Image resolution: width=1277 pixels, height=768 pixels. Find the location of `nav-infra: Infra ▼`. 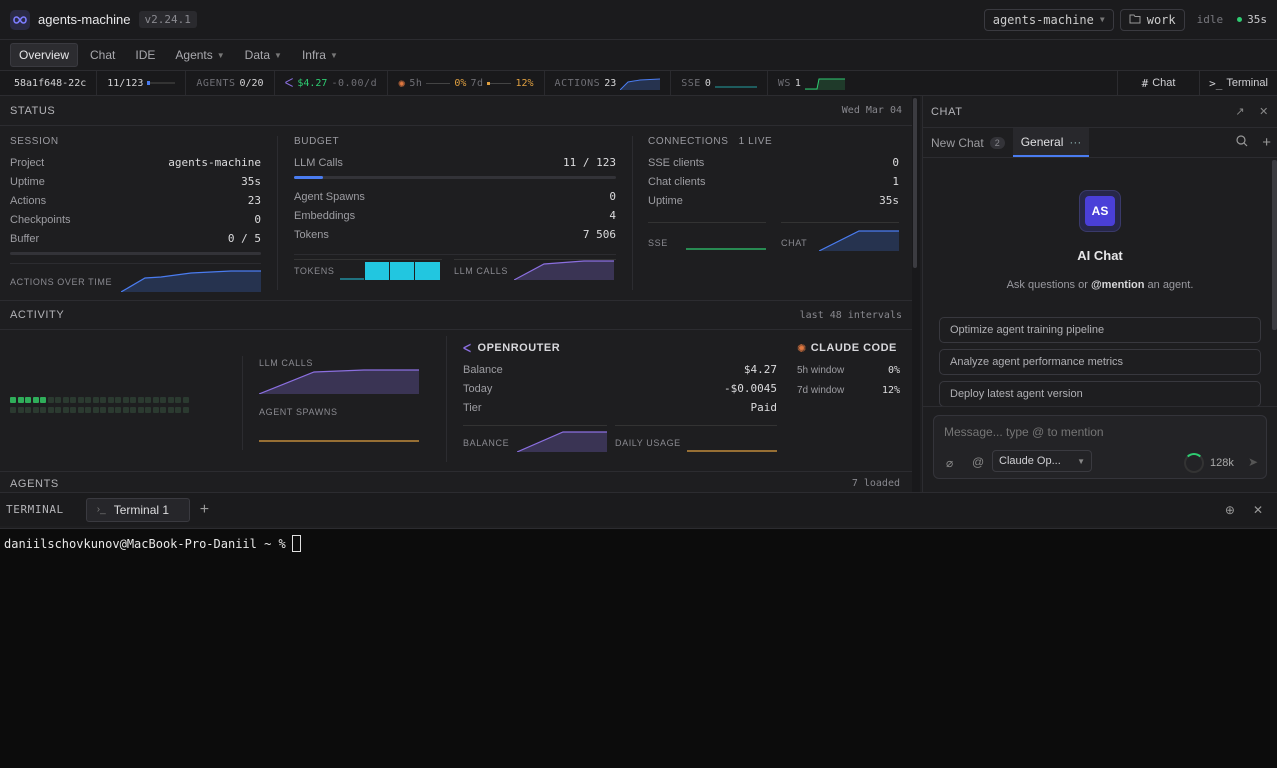

nav-infra: Infra ▼ is located at coordinates (320, 55).